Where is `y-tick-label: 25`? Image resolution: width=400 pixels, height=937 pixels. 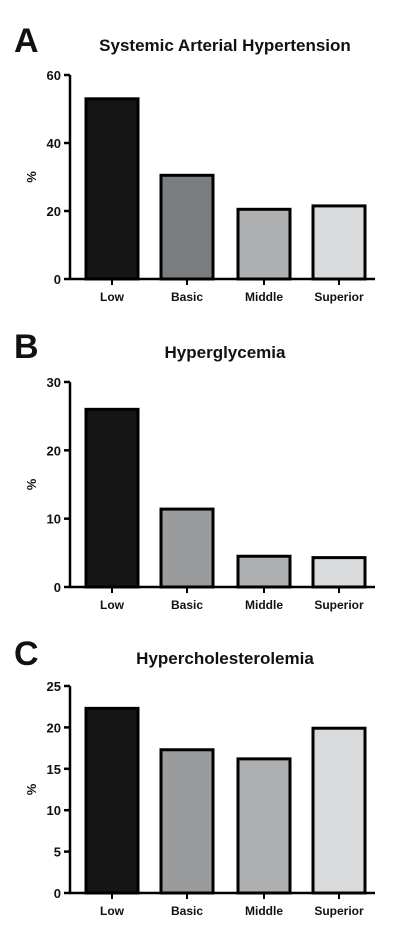 y-tick-label: 25 is located at coordinates (54, 686).